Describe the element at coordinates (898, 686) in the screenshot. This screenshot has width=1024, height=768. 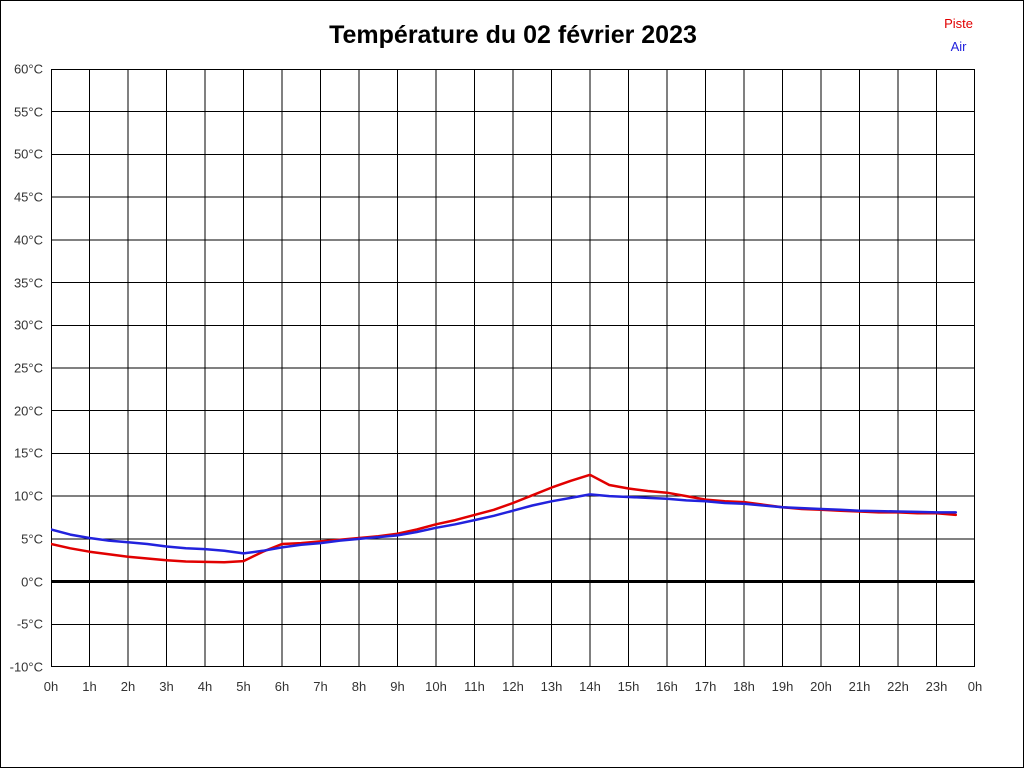
I see `x-tick-label: 22h` at that location.